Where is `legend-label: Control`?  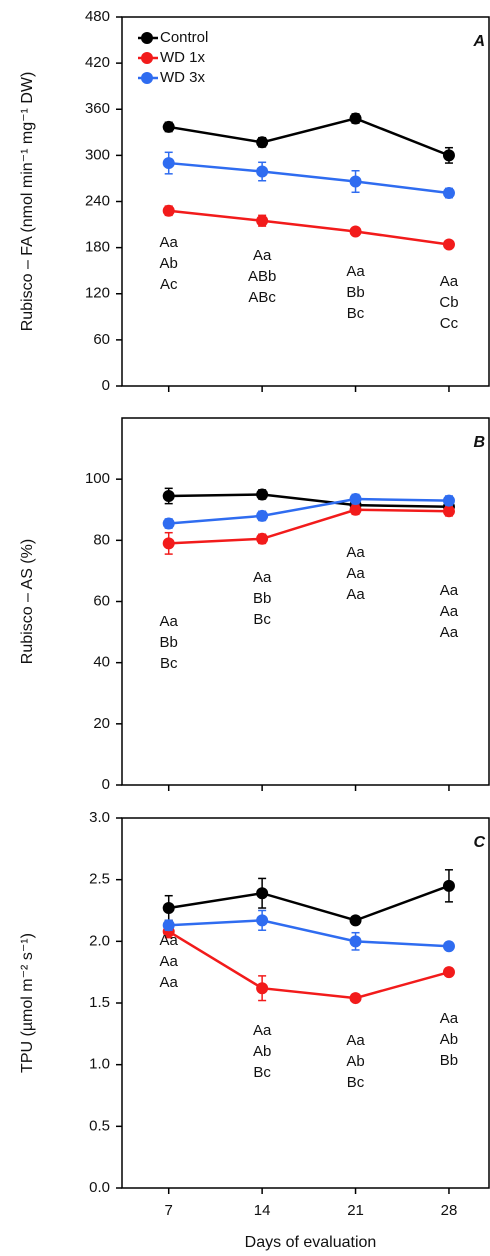
legend-label: Control is located at coordinates (184, 37).